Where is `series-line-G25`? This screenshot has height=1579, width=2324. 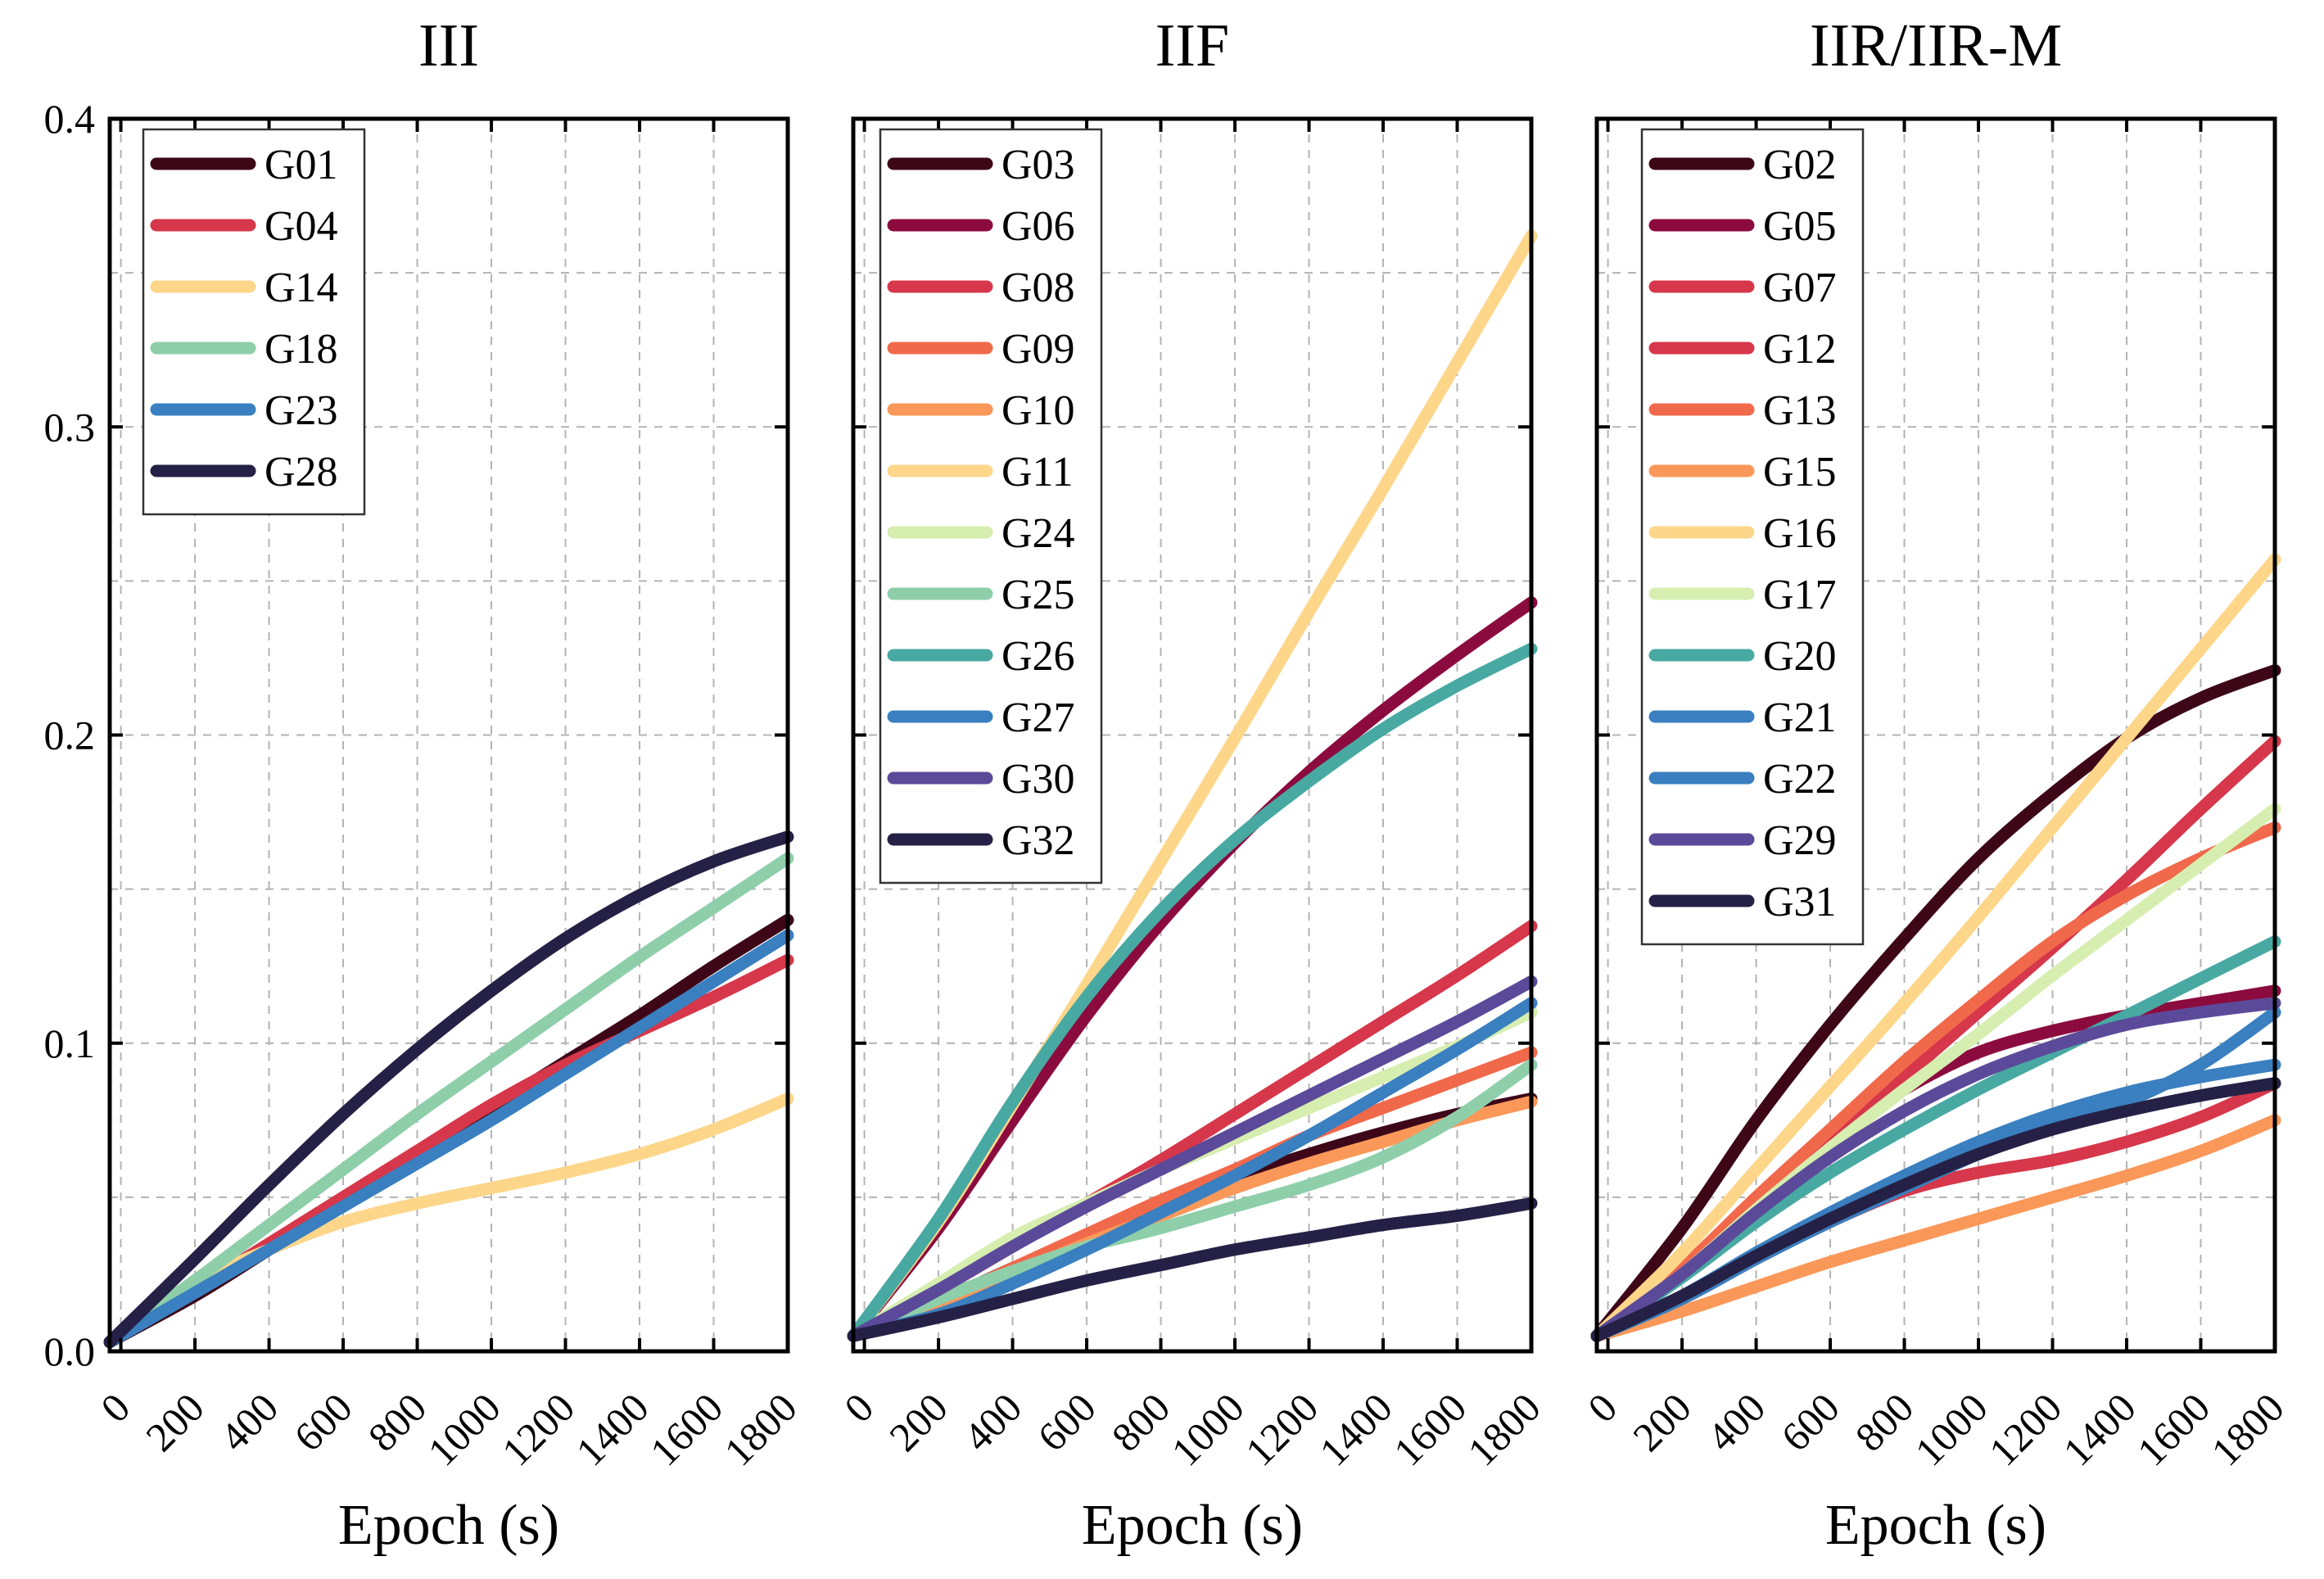 series-line-G25 is located at coordinates (1192, 1200).